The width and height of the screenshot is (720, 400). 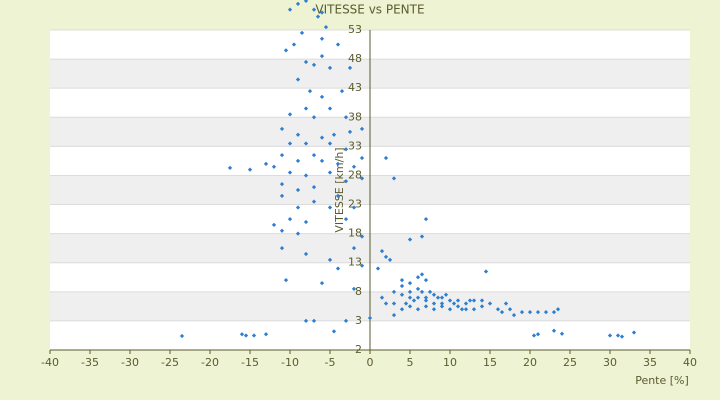 What do you see at coordinates (690, 362) in the screenshot?
I see `x-tick-label: 40` at bounding box center [690, 362].